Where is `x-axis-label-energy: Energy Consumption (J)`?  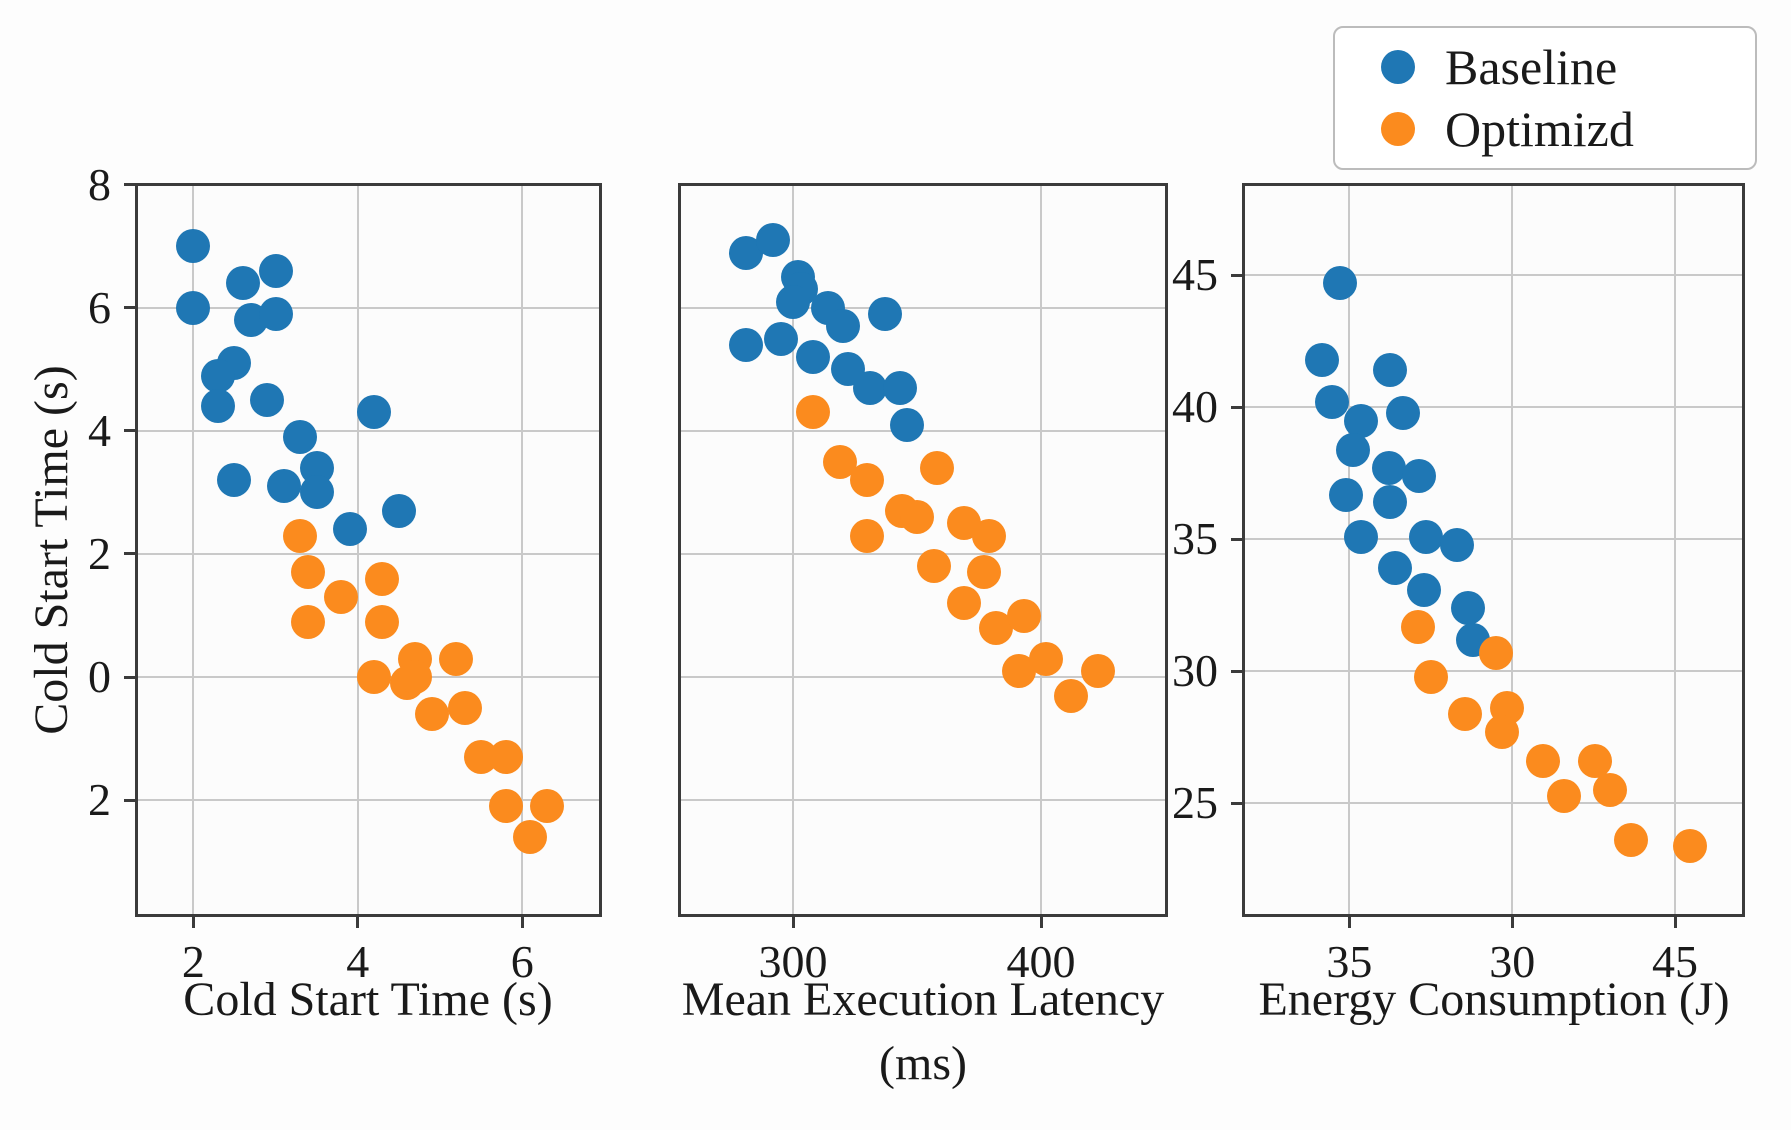 x-axis-label-energy: Energy Consumption (J) is located at coordinates (1494, 999).